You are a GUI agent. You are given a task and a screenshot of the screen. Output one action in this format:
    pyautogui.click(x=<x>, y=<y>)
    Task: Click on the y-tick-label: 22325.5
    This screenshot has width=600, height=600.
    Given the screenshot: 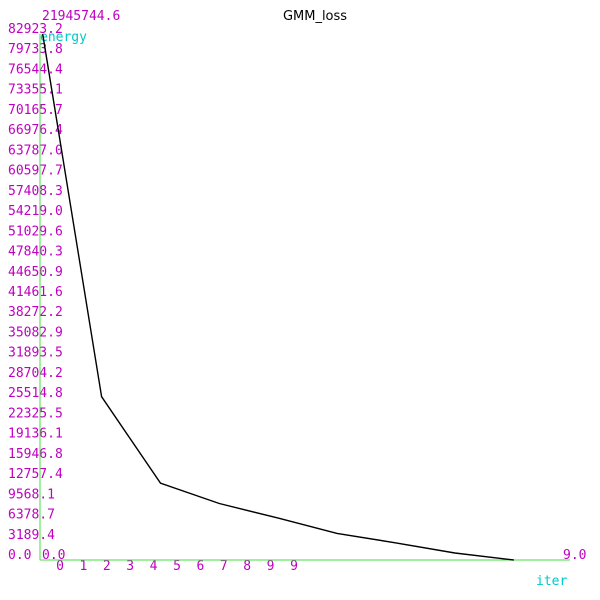 What is the action you would take?
    pyautogui.click(x=35, y=413)
    